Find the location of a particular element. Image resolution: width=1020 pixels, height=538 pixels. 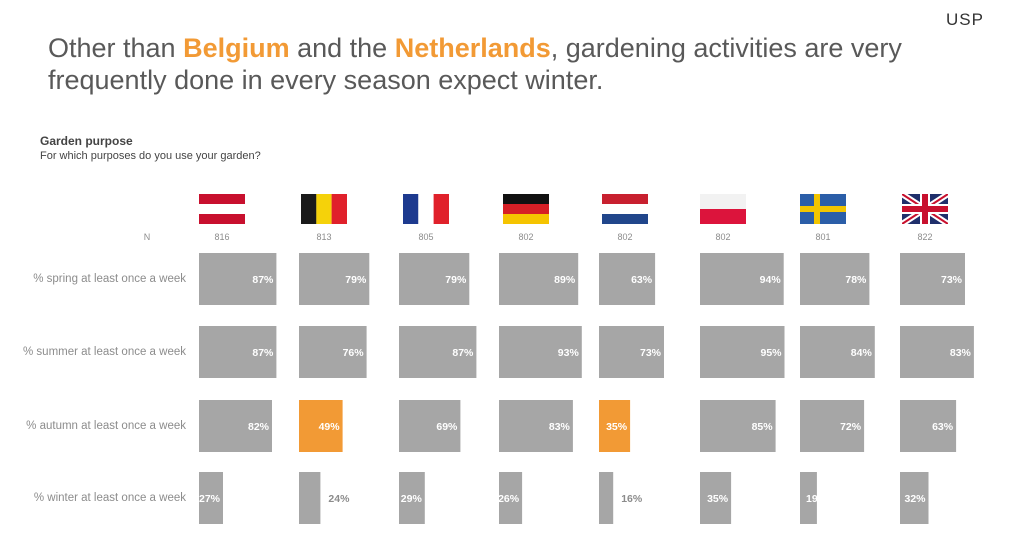

data-label: 24% is located at coordinates (339, 499).